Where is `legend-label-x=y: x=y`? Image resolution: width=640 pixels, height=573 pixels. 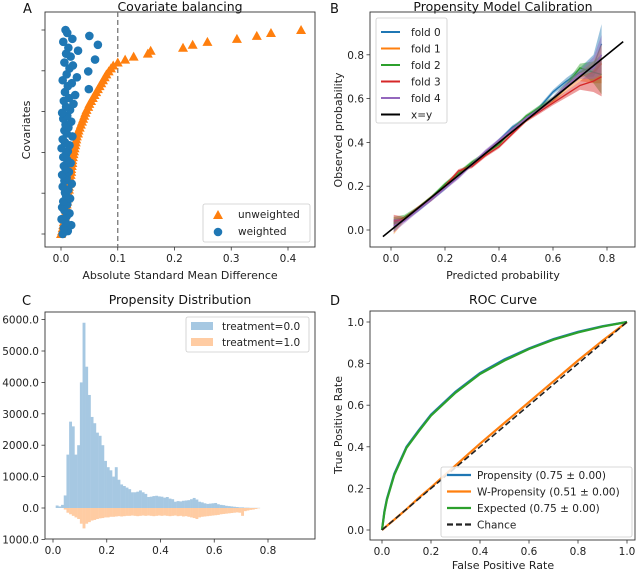
legend-label-x=y: x=y is located at coordinates (421, 116).